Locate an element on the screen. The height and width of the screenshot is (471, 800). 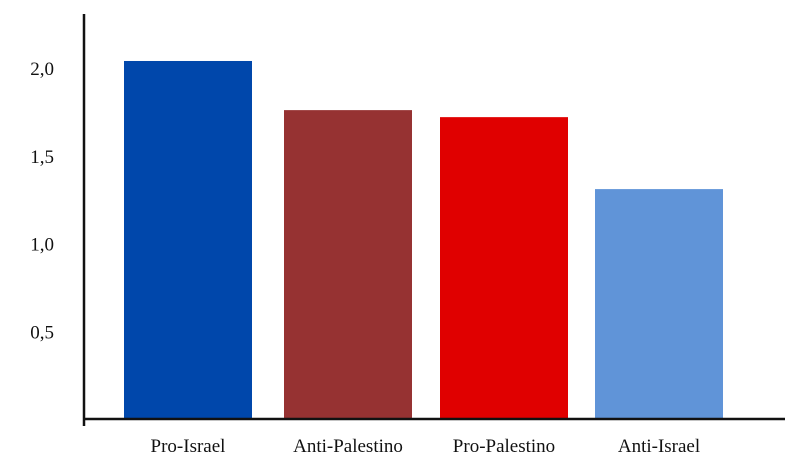
bar-pro-palestino is located at coordinates (504, 268).